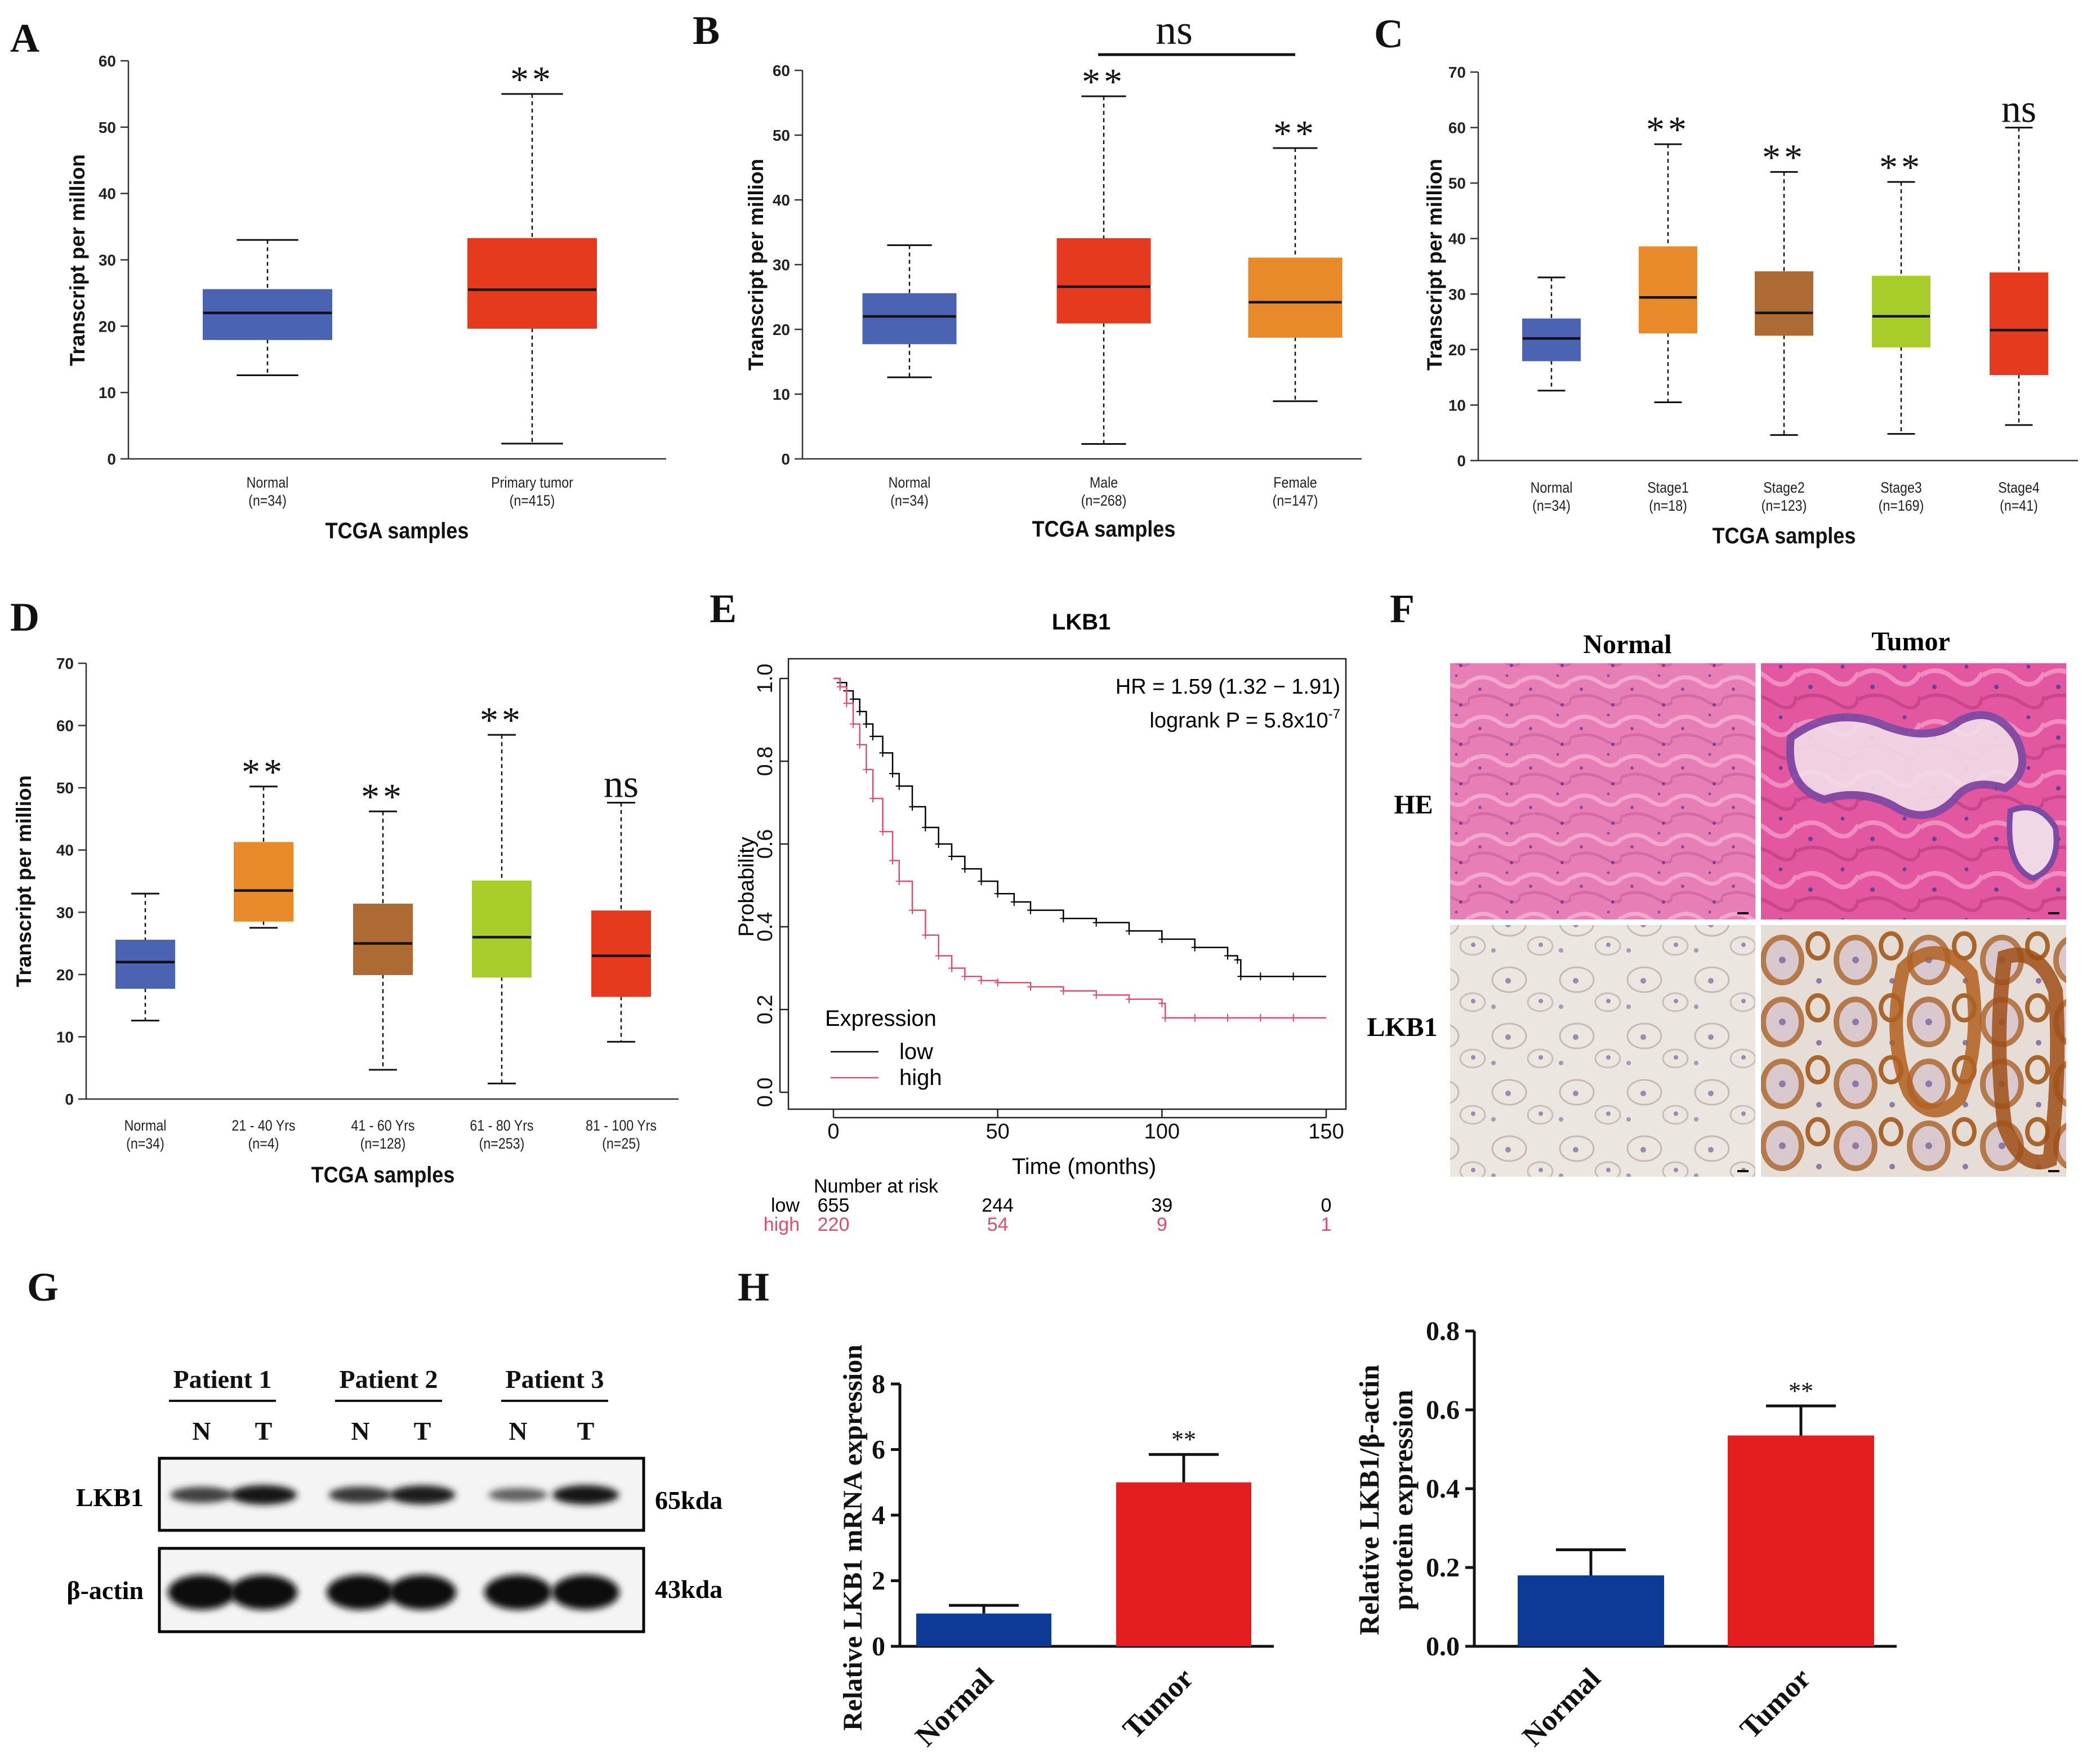 Image resolution: width=2087 pixels, height=1764 pixels. I want to click on panel-label-h: H, so click(753, 1287).